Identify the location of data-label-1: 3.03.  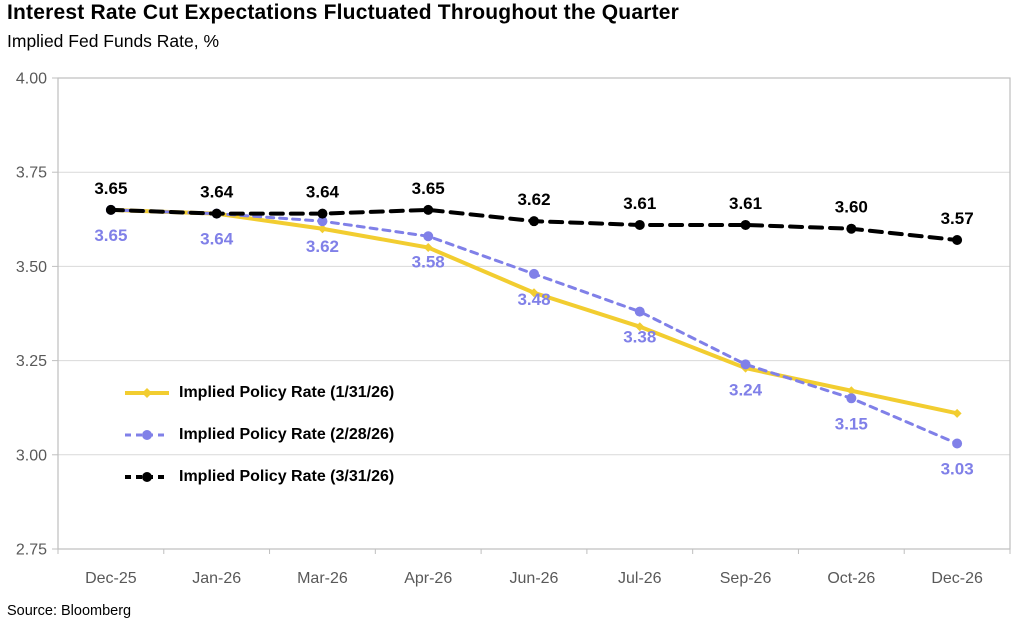
(957, 468).